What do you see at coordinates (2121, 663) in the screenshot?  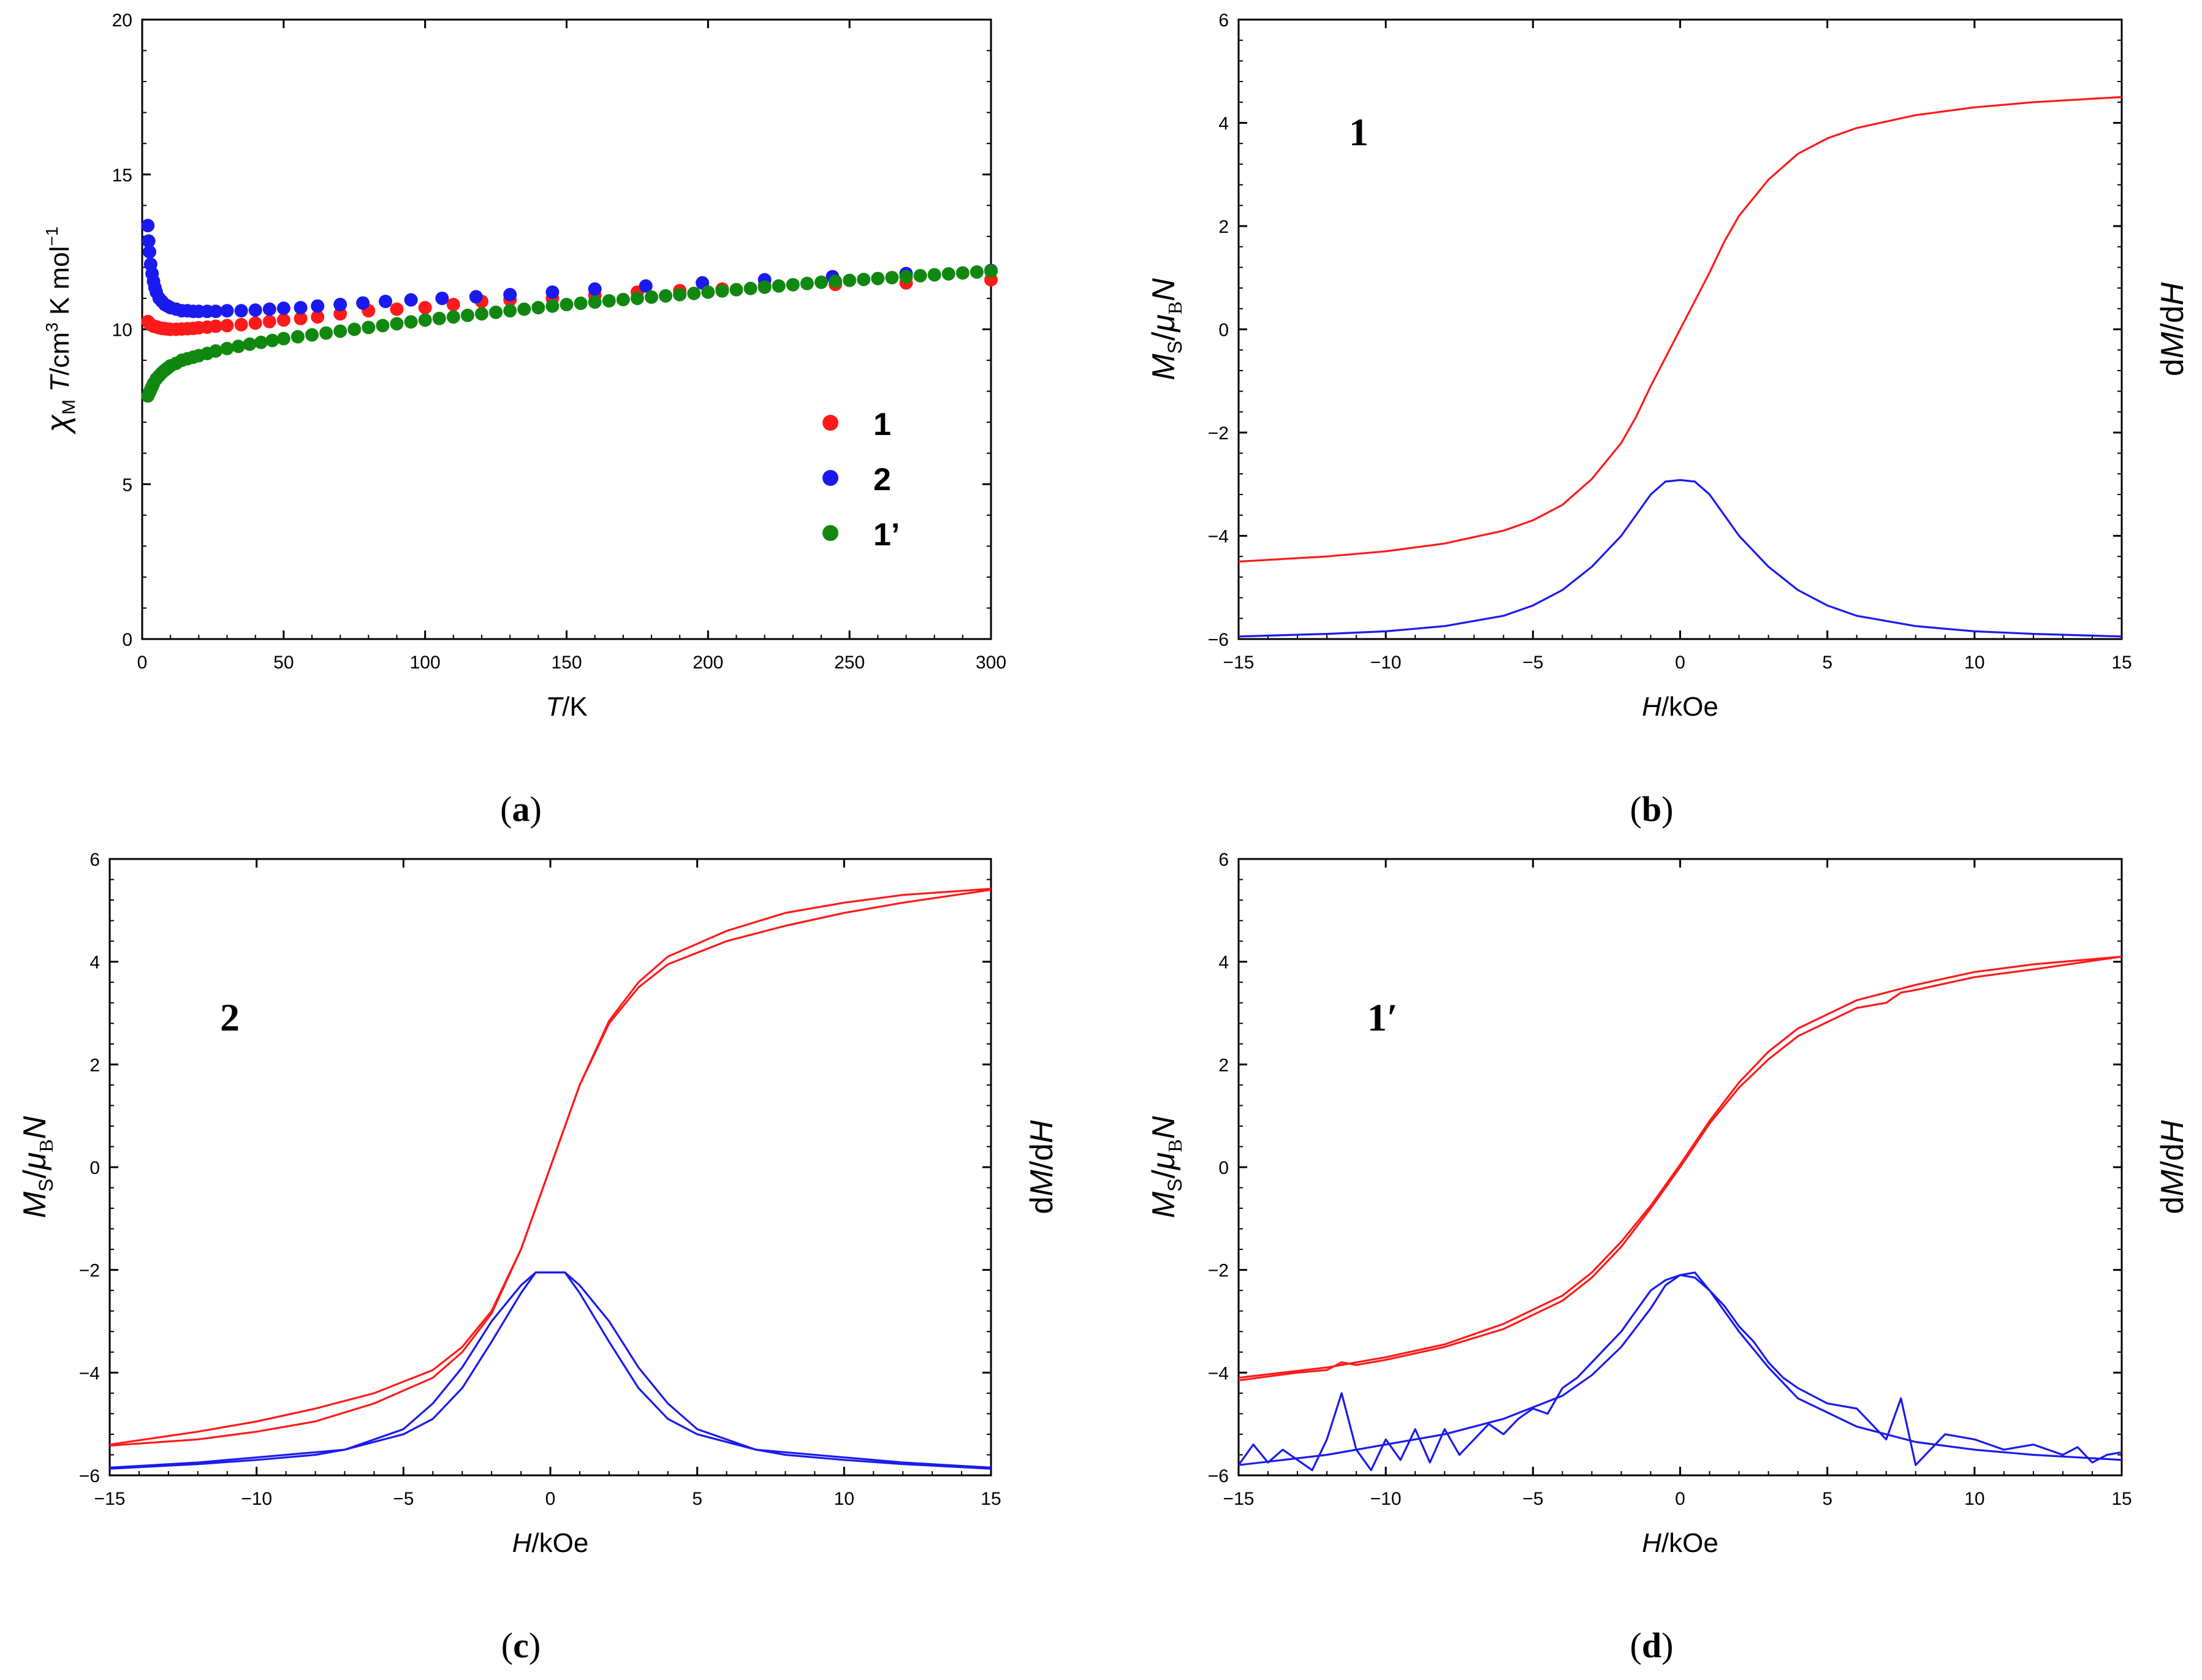 I see `x-tick-label: 15` at bounding box center [2121, 663].